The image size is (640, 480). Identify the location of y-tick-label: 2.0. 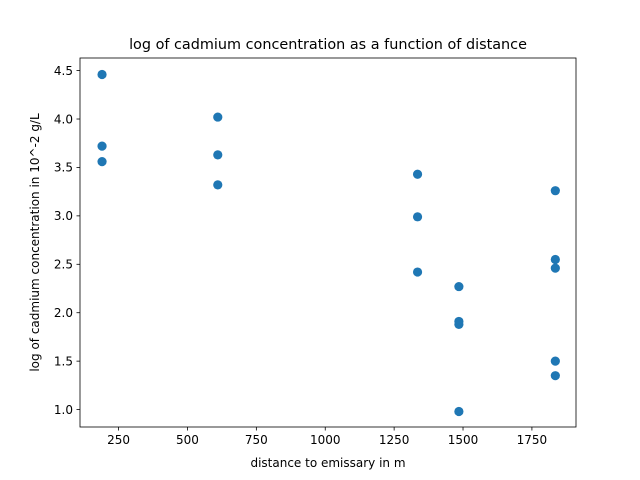
(63, 313).